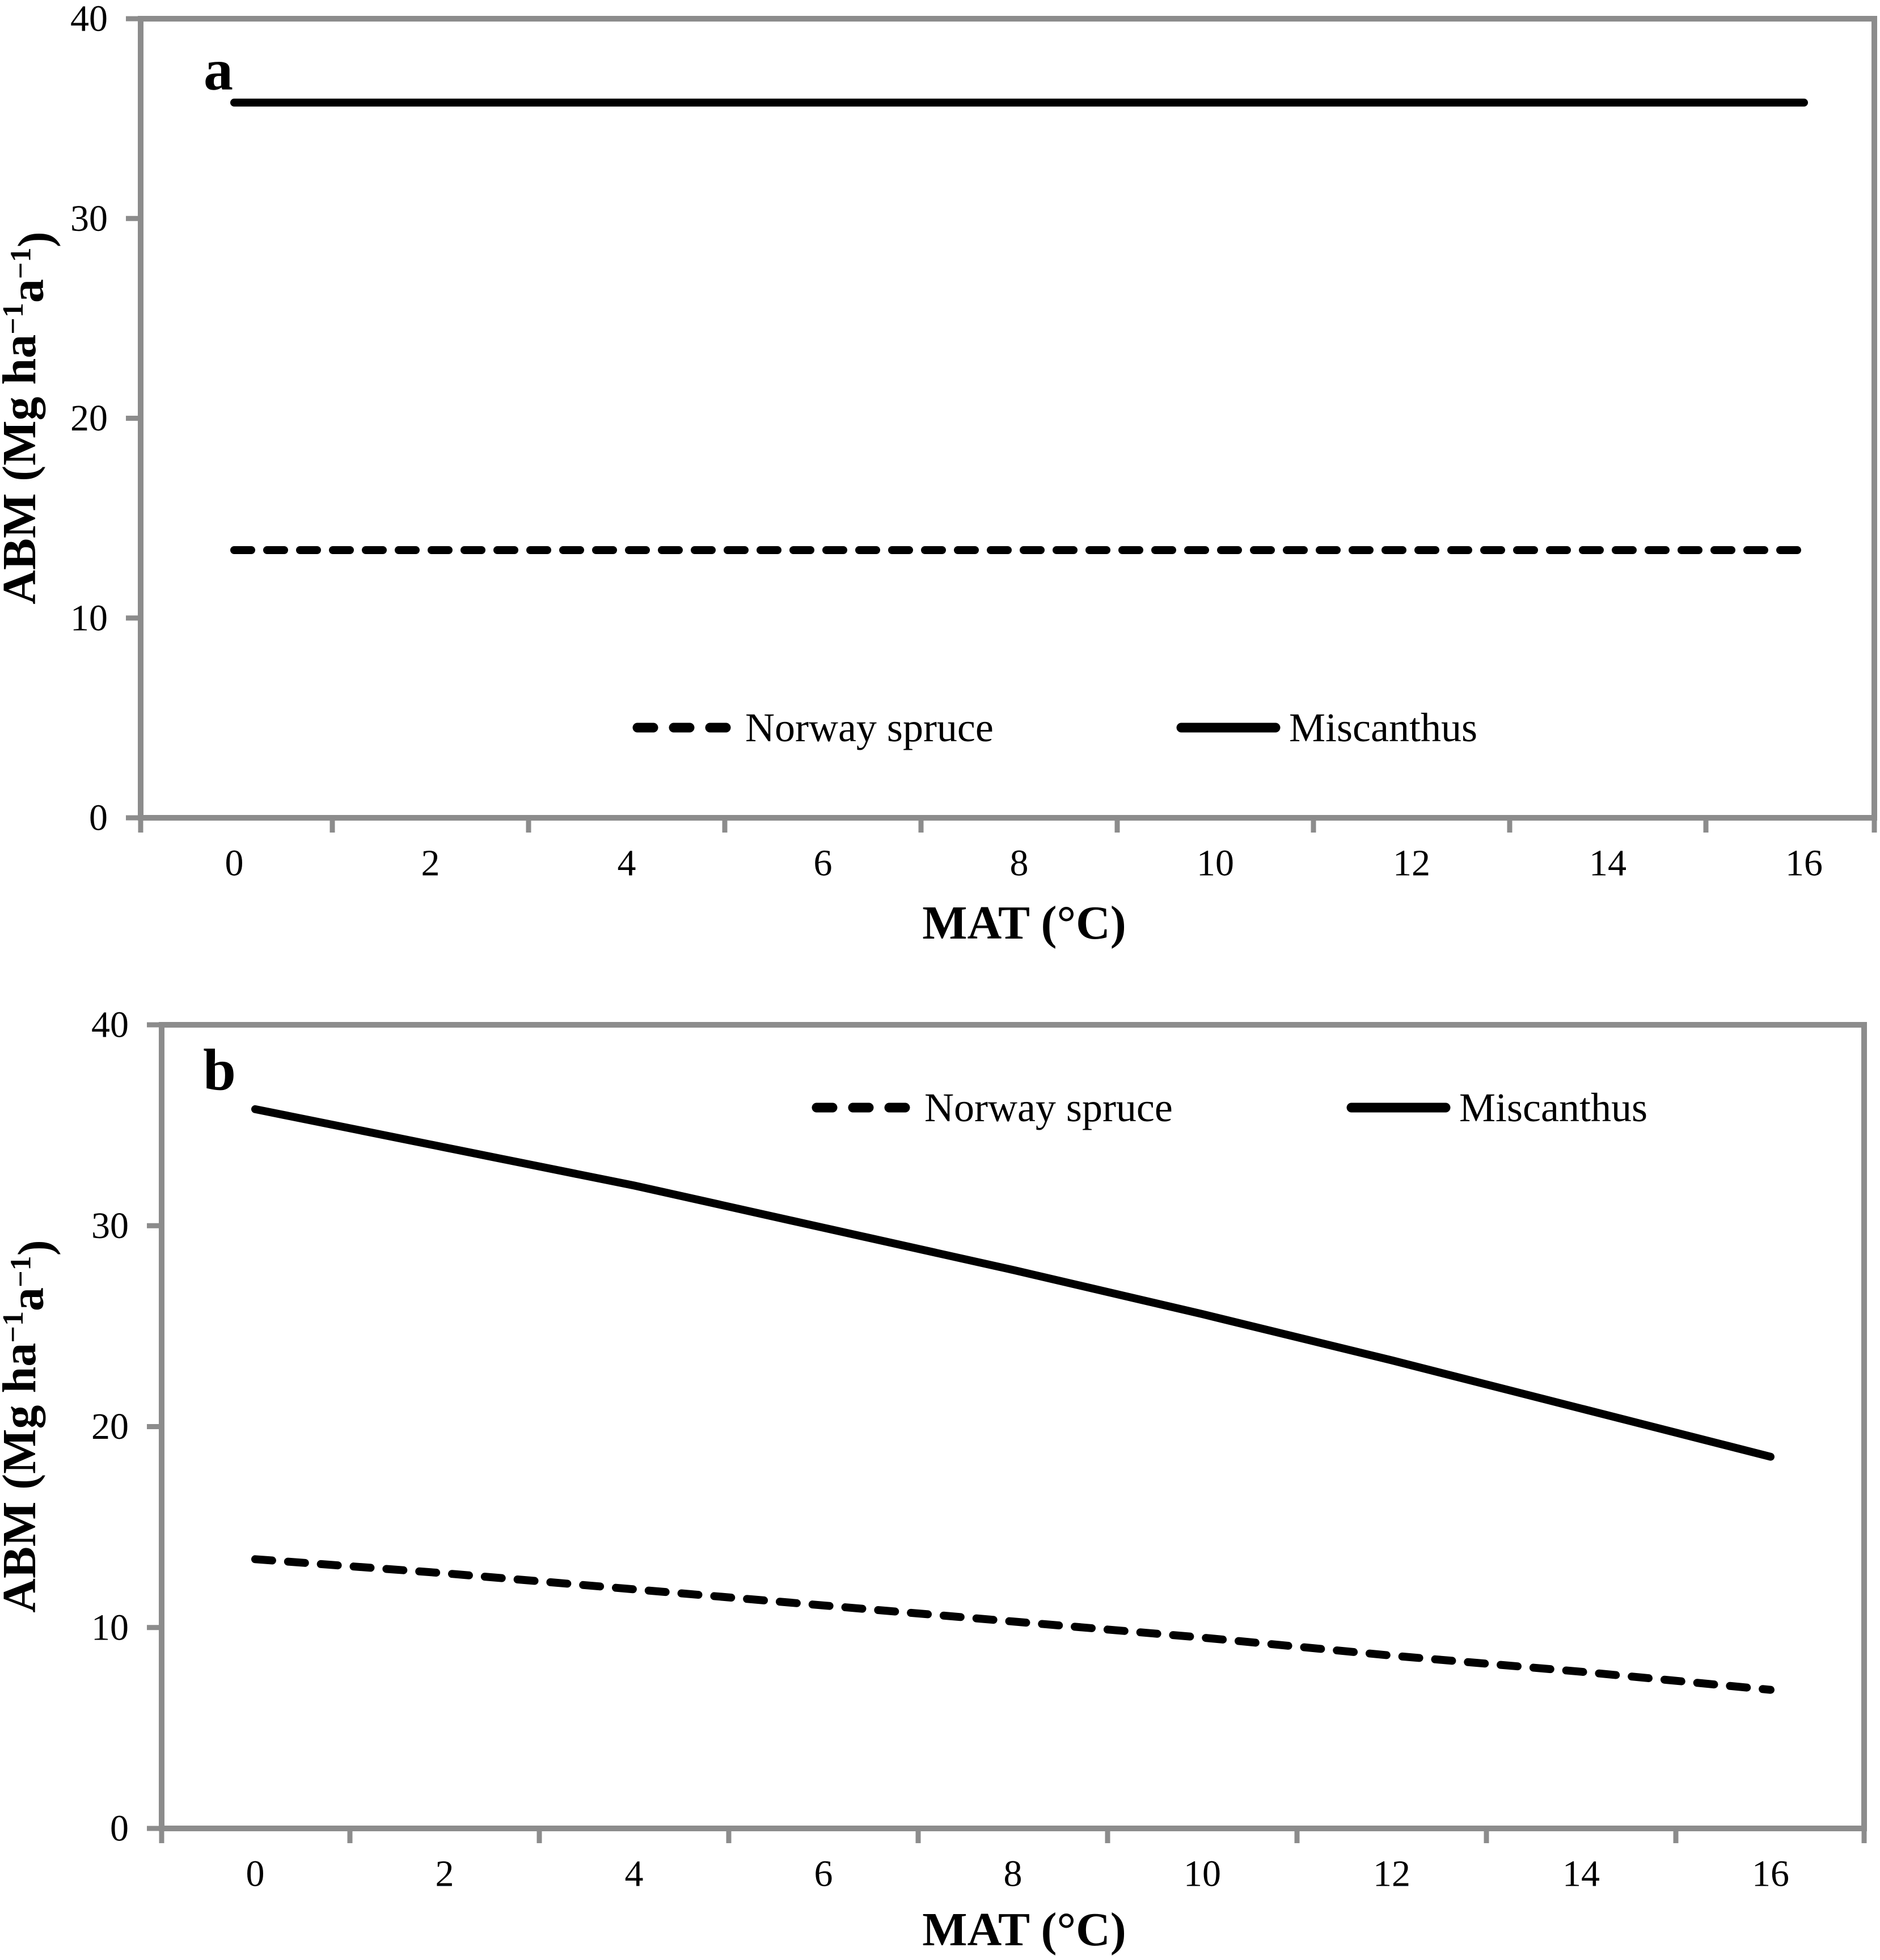  I want to click on series-line-norway-spruce, so click(1013, 1624).